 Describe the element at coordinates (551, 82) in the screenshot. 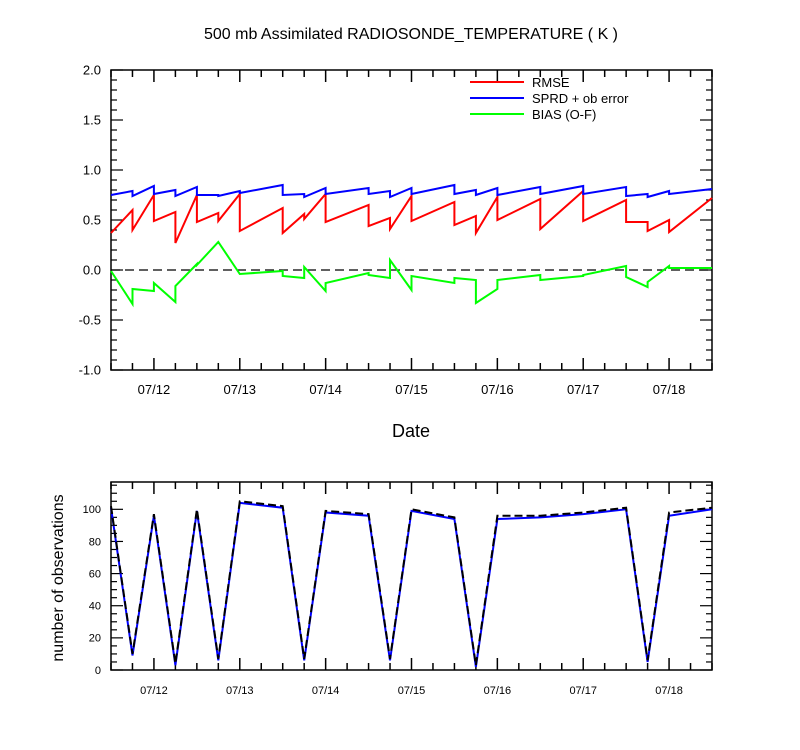

I see `legend-label: RMSE` at that location.